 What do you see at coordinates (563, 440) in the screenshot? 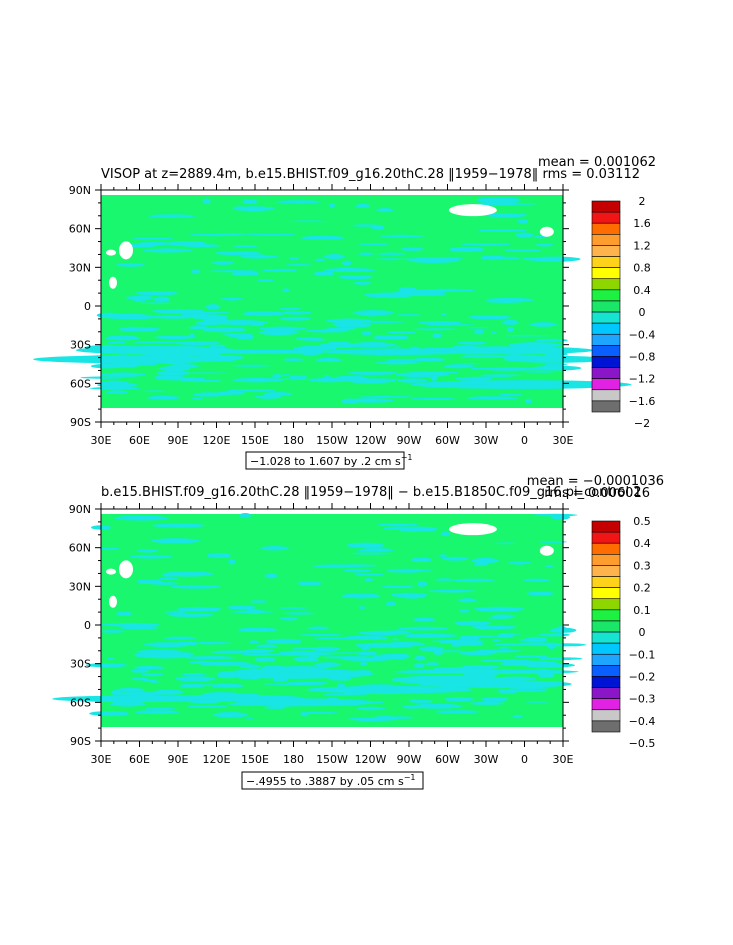
I see `lon-label: 30E` at bounding box center [563, 440].